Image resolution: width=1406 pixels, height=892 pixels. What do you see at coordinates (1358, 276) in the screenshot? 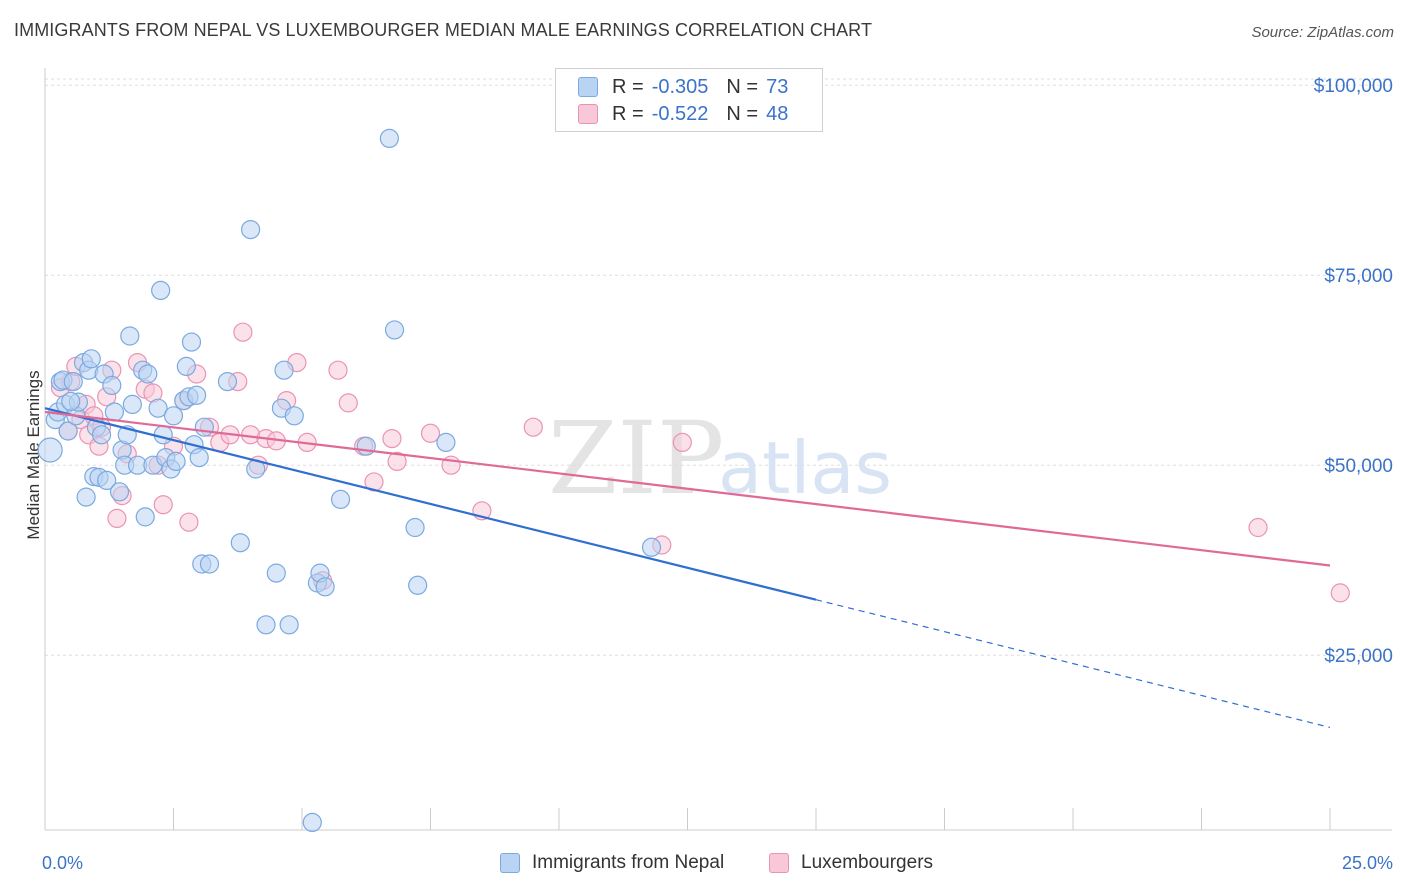
I see `y-tick-label: $75,000` at bounding box center [1358, 276].